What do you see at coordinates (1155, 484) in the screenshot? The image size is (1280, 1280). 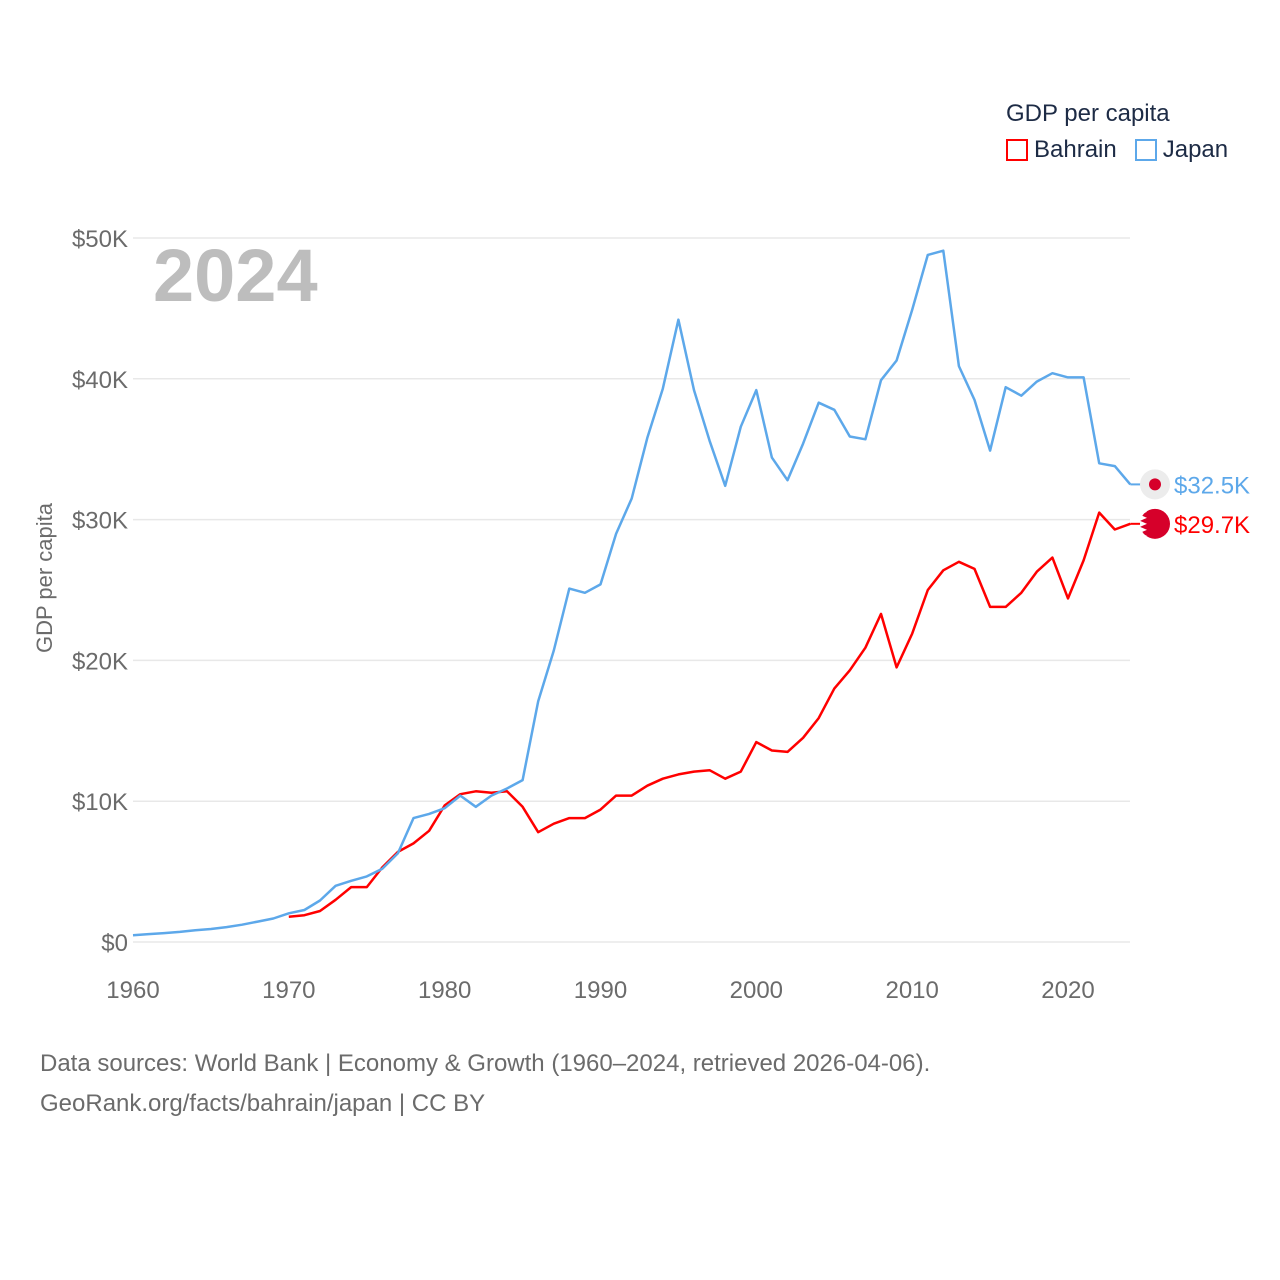 I see `japan-flag-dot-icon` at bounding box center [1155, 484].